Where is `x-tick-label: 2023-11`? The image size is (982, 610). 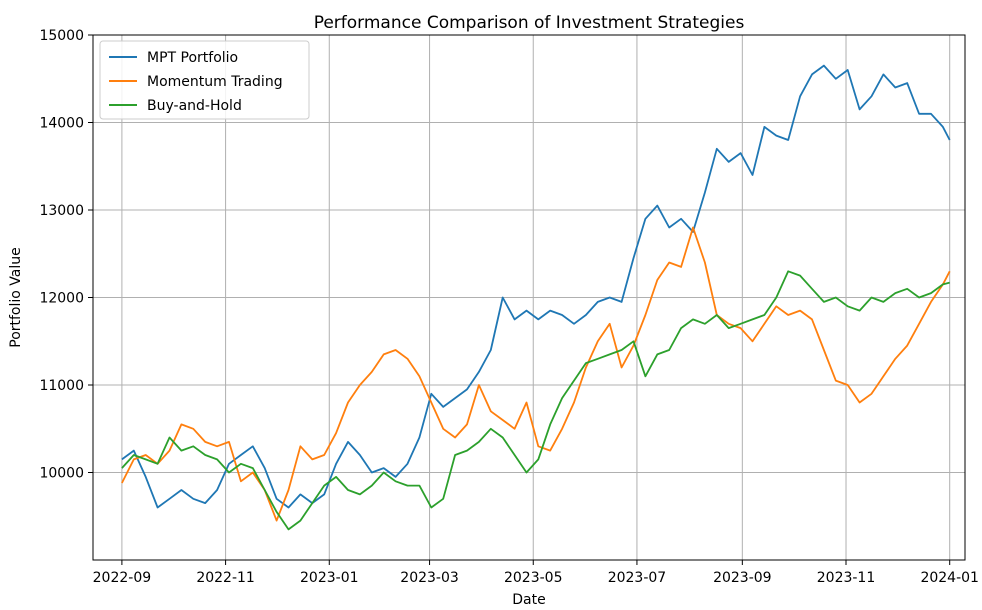
x-tick-label: 2023-11 is located at coordinates (846, 578).